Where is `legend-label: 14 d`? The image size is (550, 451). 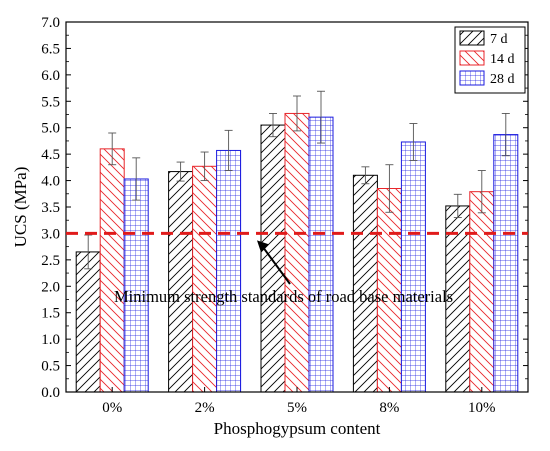 legend-label: 14 d is located at coordinates (502, 59).